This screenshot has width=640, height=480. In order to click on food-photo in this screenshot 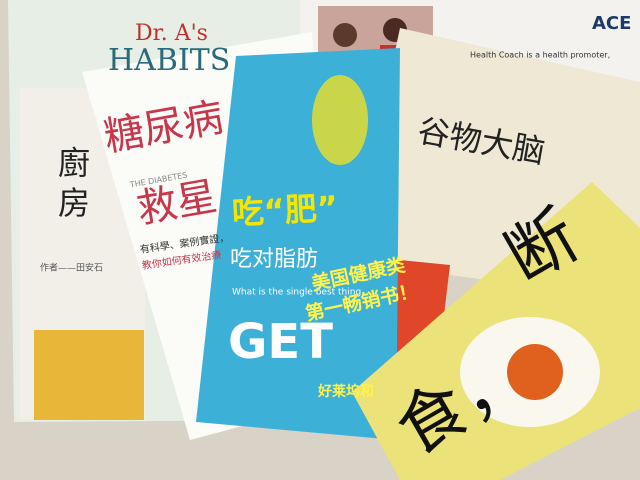, I will do `click(89, 375)`.